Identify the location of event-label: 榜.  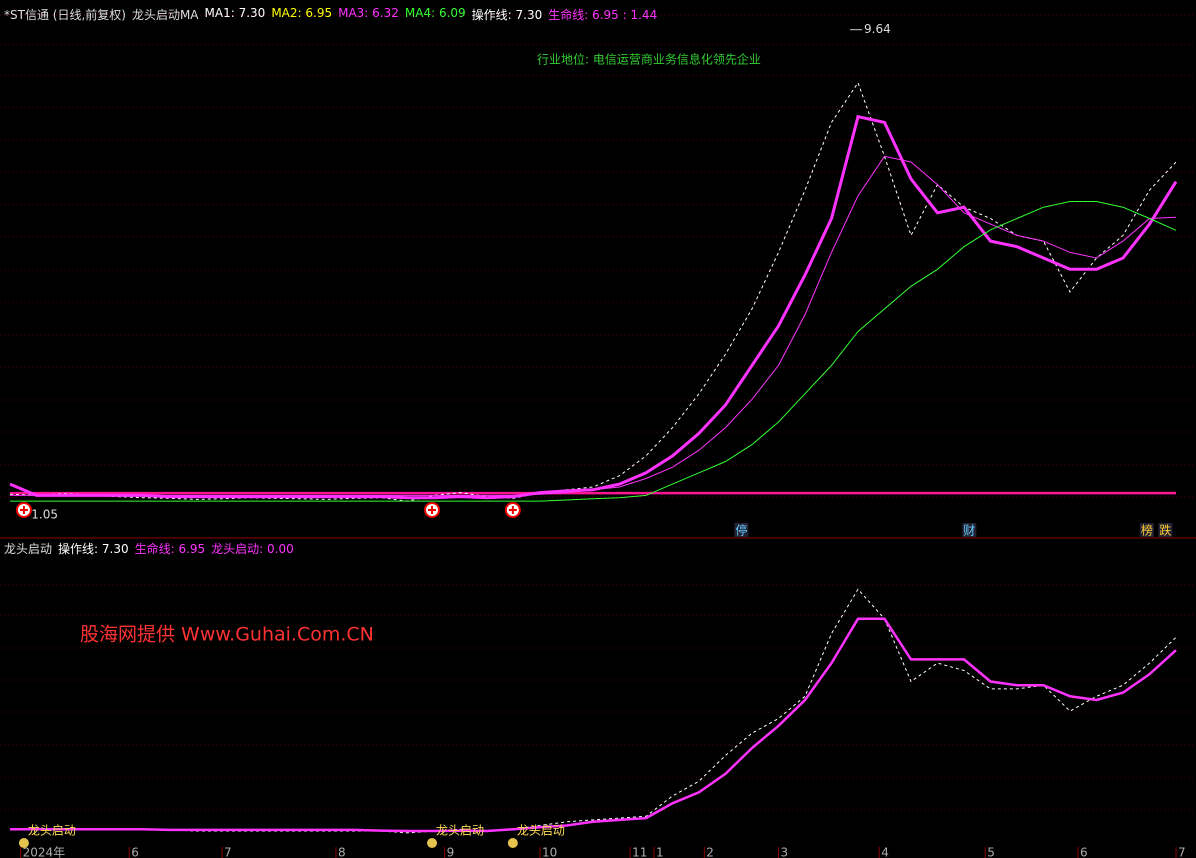
(1147, 530).